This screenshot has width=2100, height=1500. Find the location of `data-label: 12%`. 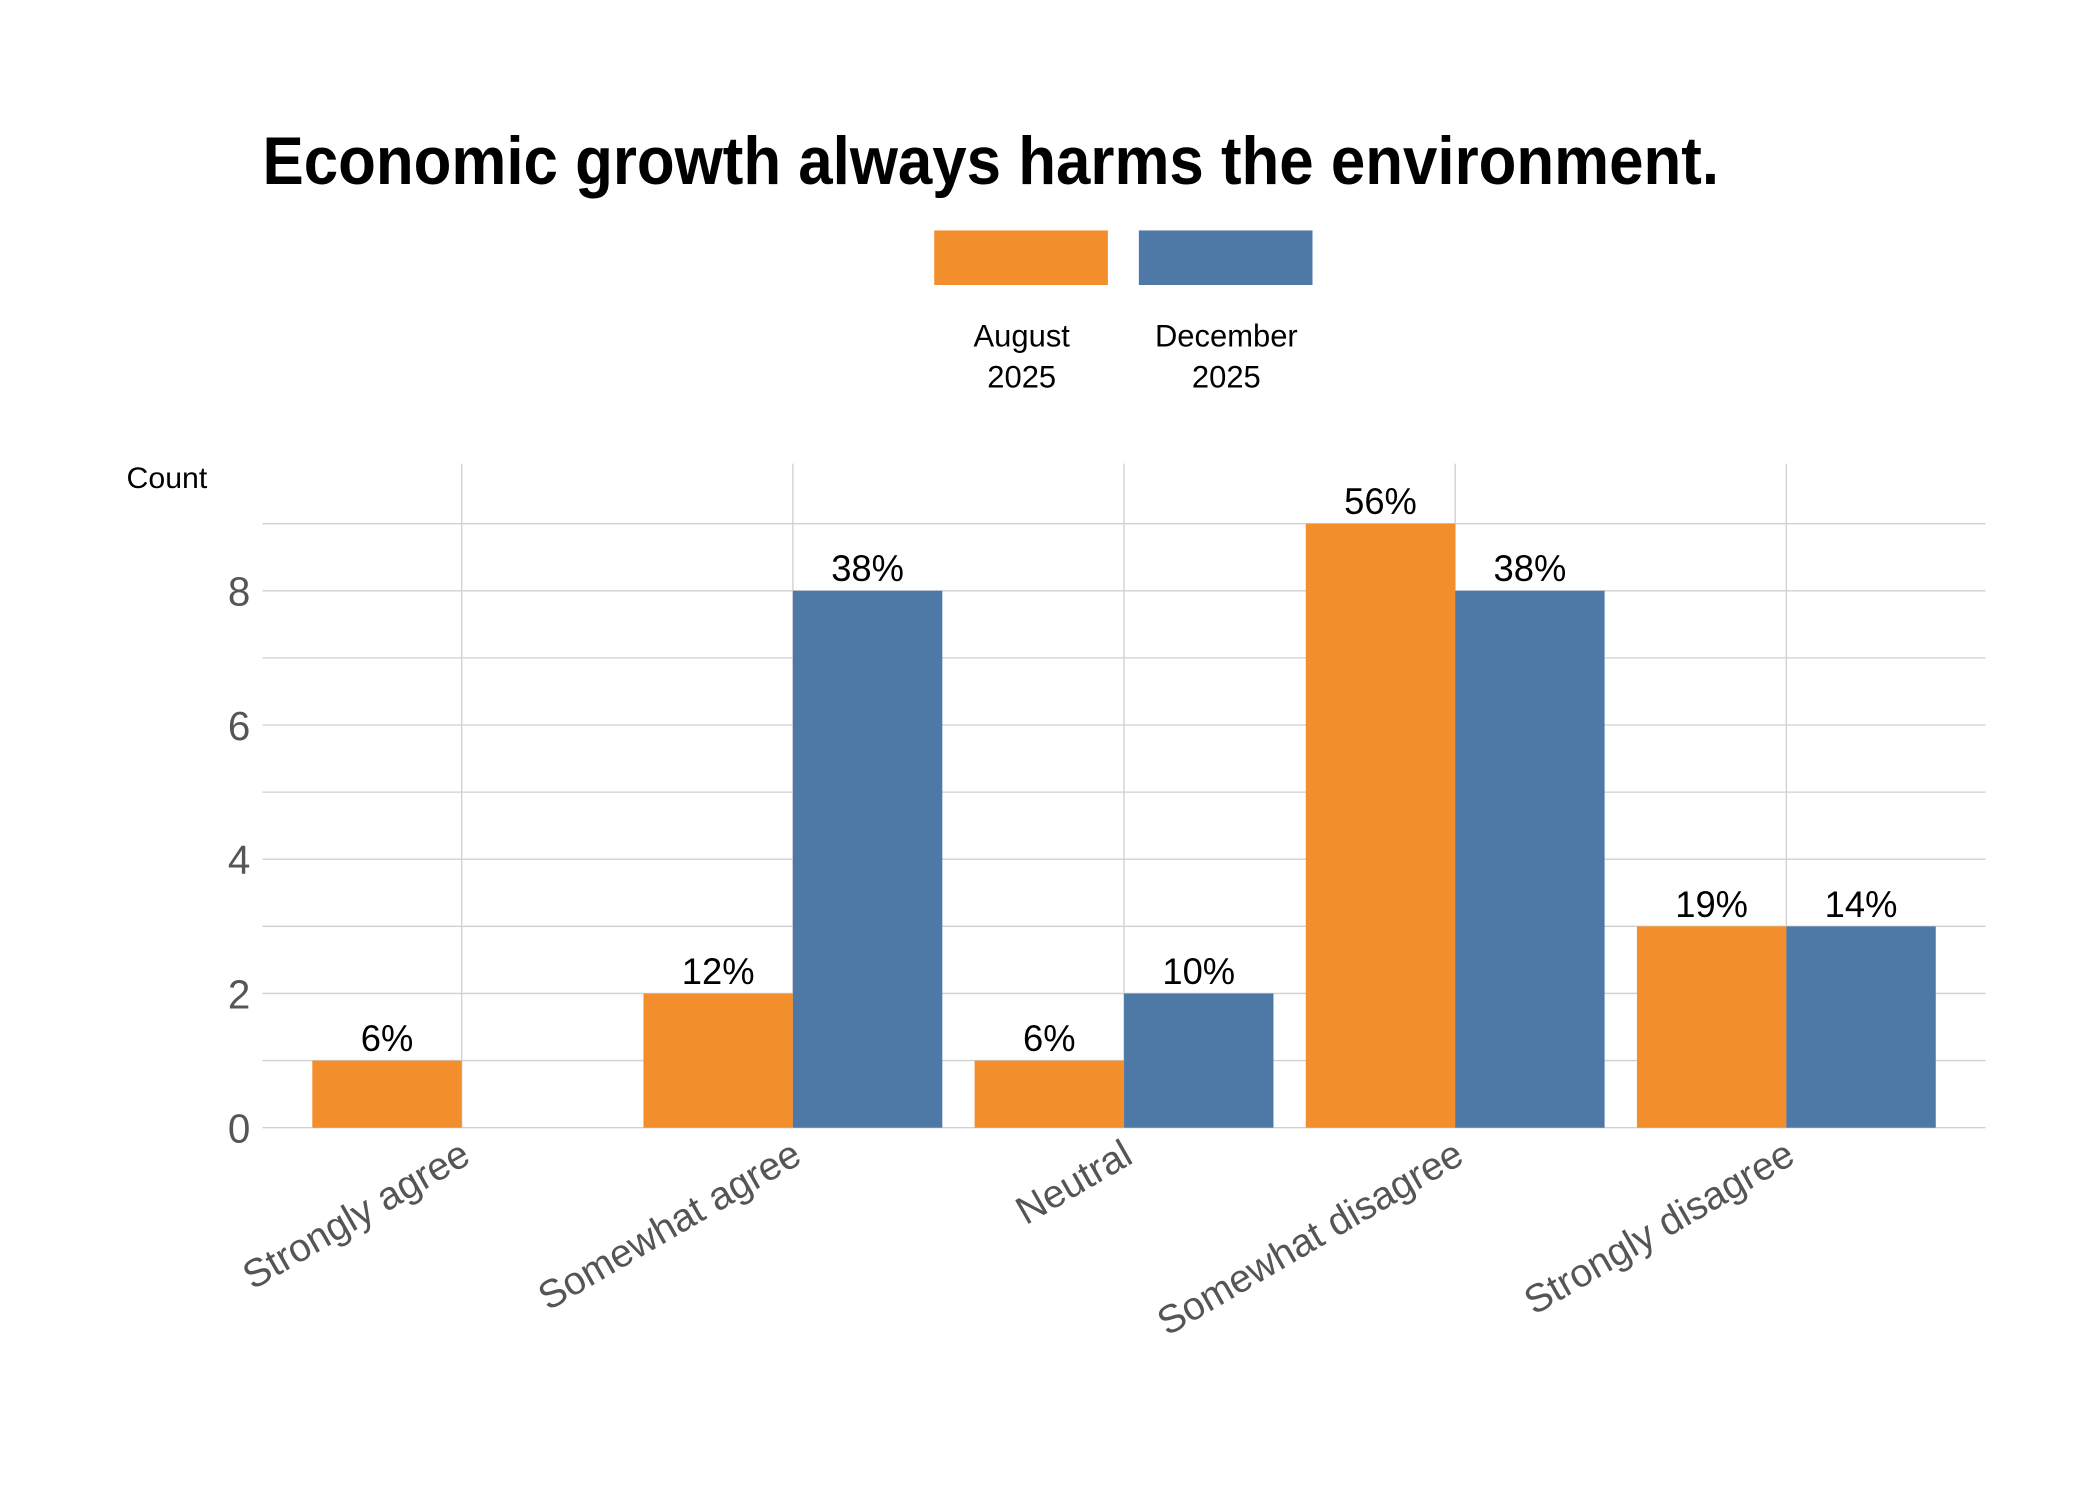

data-label: 12% is located at coordinates (718, 971).